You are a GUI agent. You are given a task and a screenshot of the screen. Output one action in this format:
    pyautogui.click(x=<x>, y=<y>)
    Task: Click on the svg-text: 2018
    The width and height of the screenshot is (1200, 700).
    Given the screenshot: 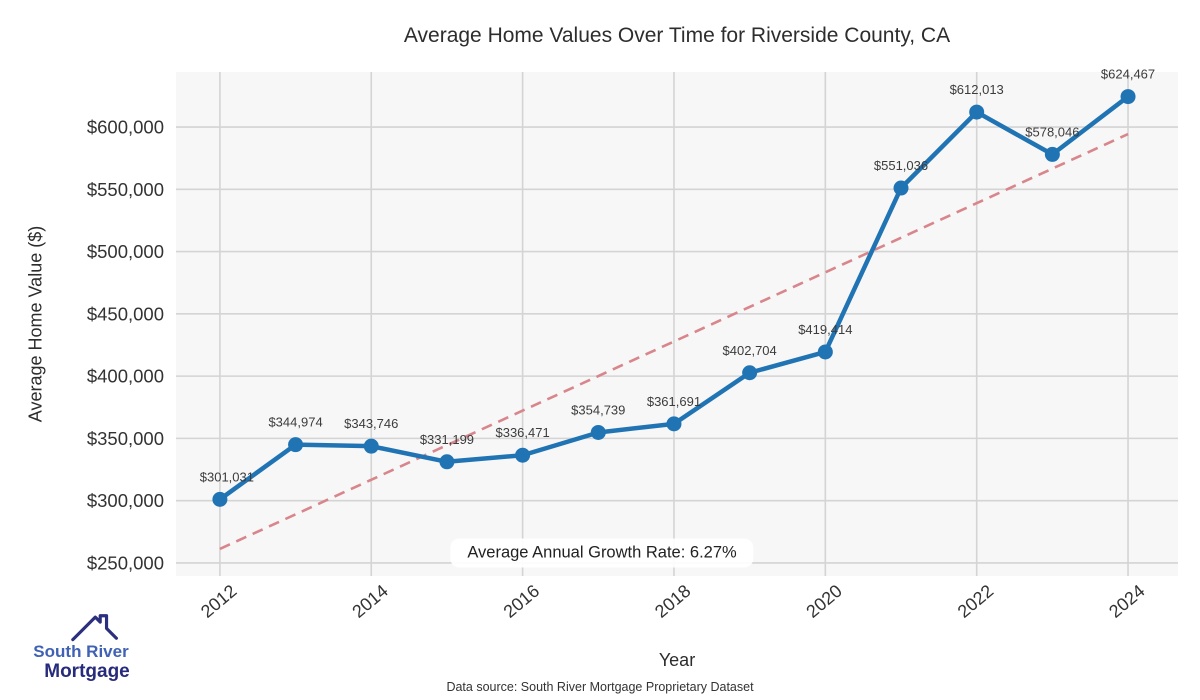 What is the action you would take?
    pyautogui.click(x=673, y=601)
    